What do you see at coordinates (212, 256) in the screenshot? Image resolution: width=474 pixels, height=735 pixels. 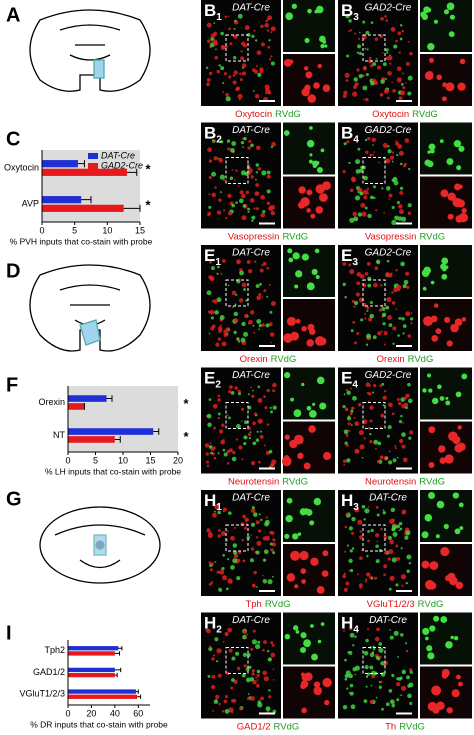 I see `panel-label: E1` at bounding box center [212, 256].